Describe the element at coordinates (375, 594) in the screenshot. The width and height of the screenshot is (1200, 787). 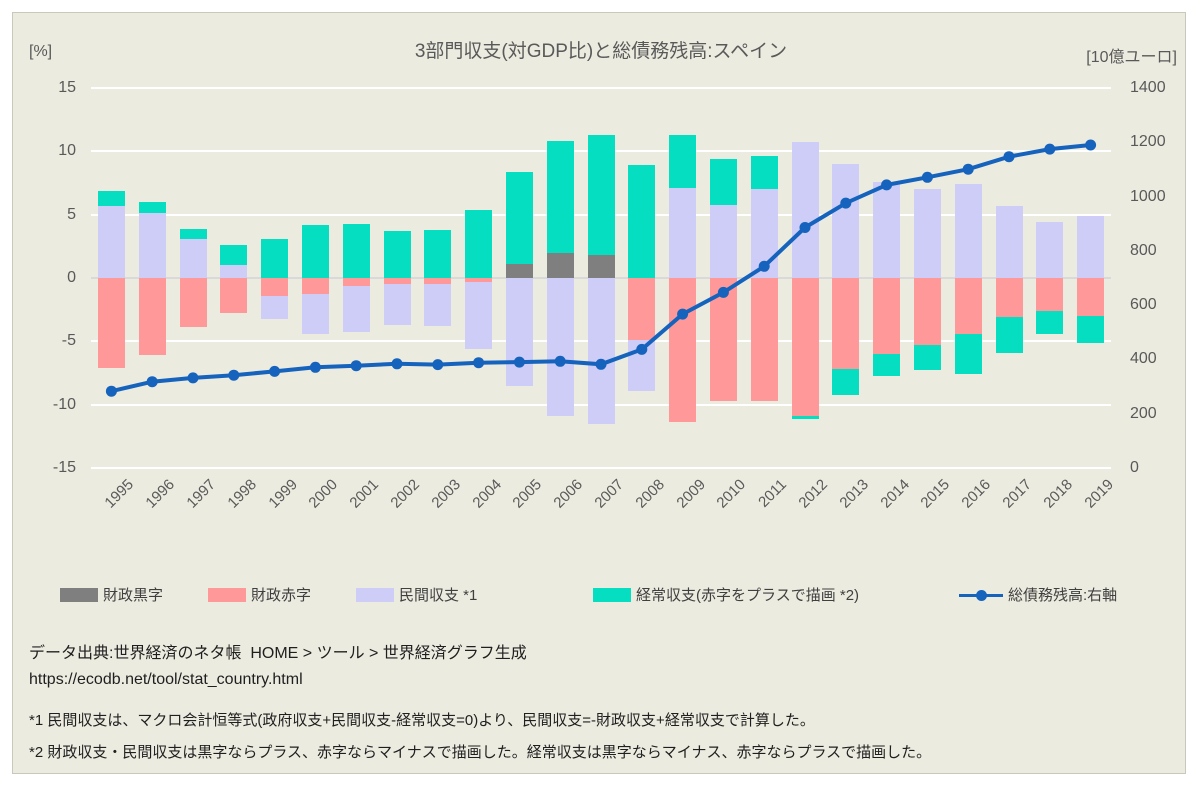
I see `private-balance-swatch-icon` at that location.